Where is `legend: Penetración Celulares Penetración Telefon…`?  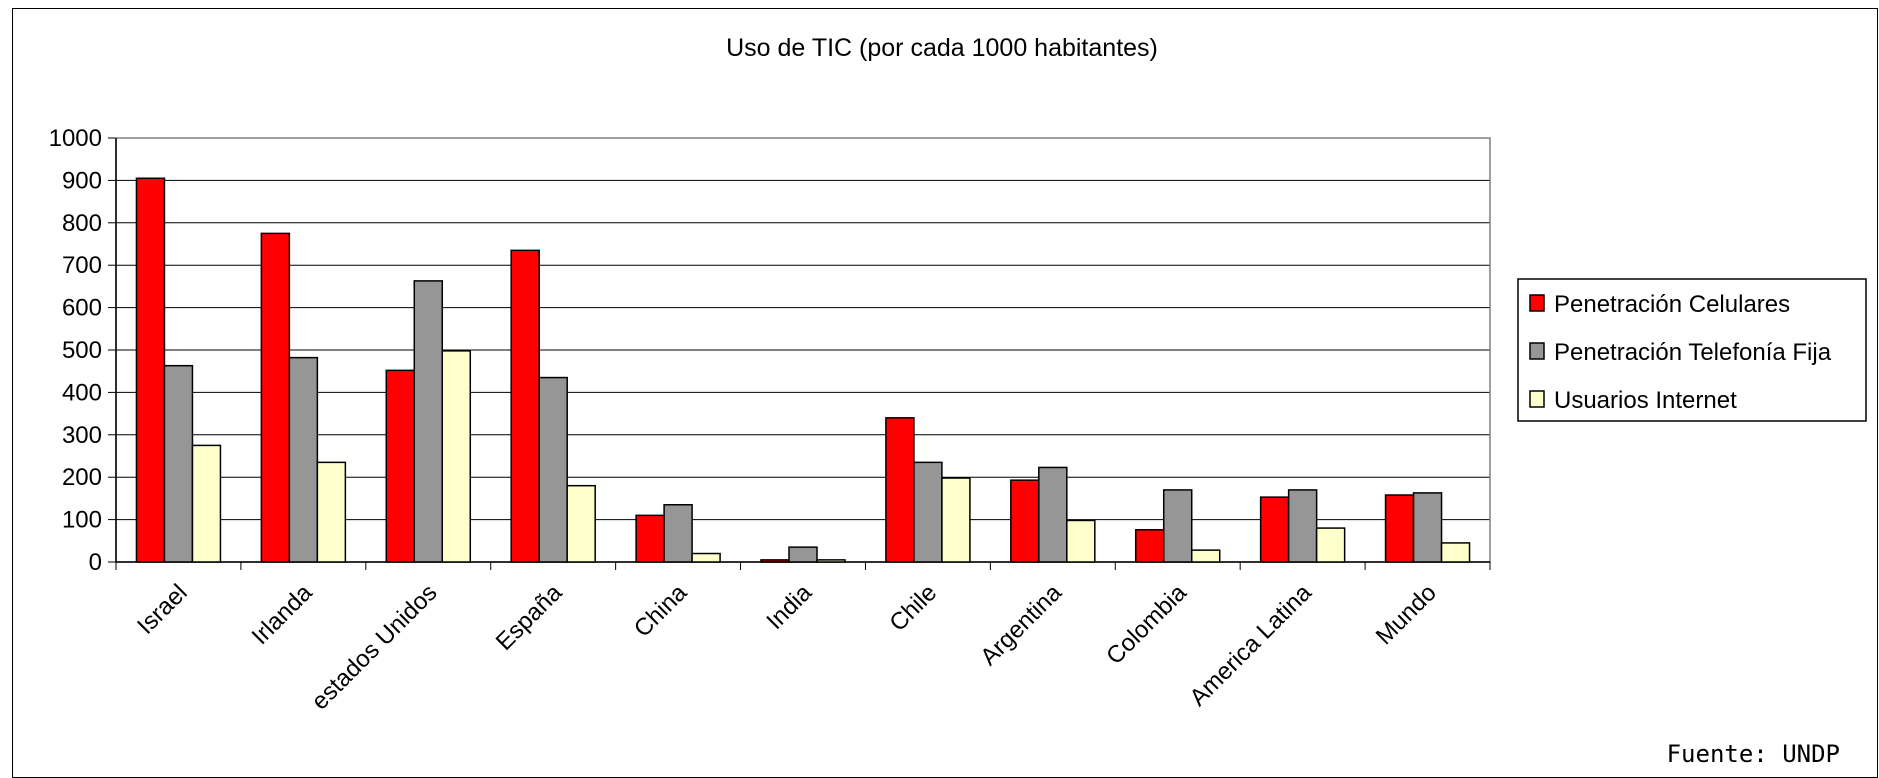 legend: Penetración Celulares Penetración Telefon… is located at coordinates (1692, 350).